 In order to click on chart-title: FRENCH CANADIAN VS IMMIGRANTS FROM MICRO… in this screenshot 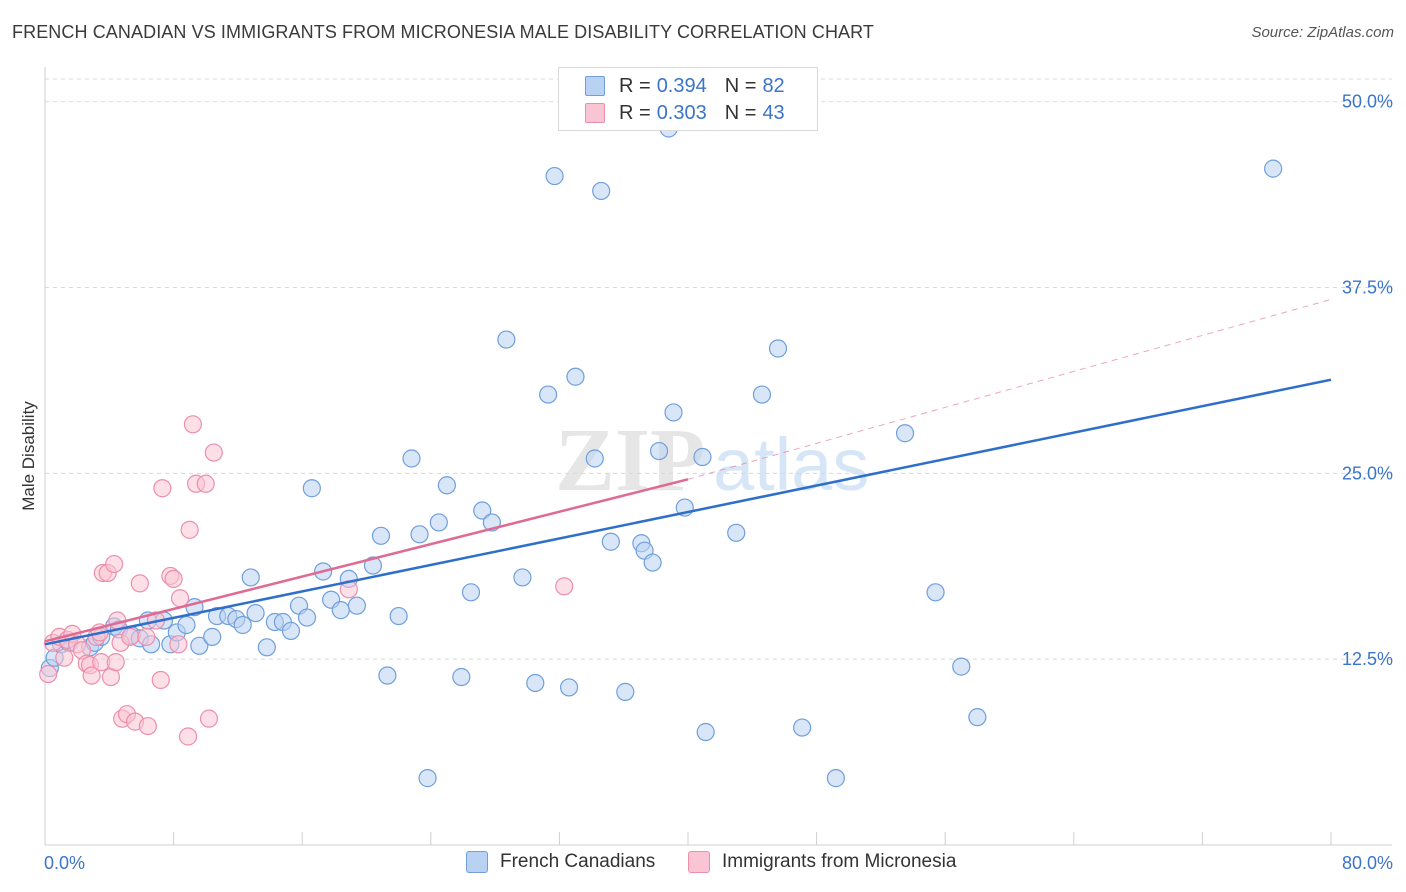, I will do `click(443, 32)`.